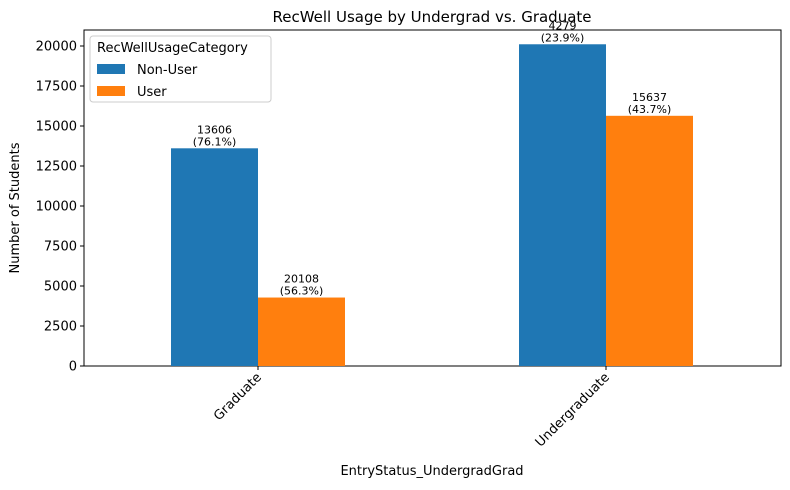  What do you see at coordinates (56, 47) in the screenshot?
I see `y-tick-label: 20000` at bounding box center [56, 47].